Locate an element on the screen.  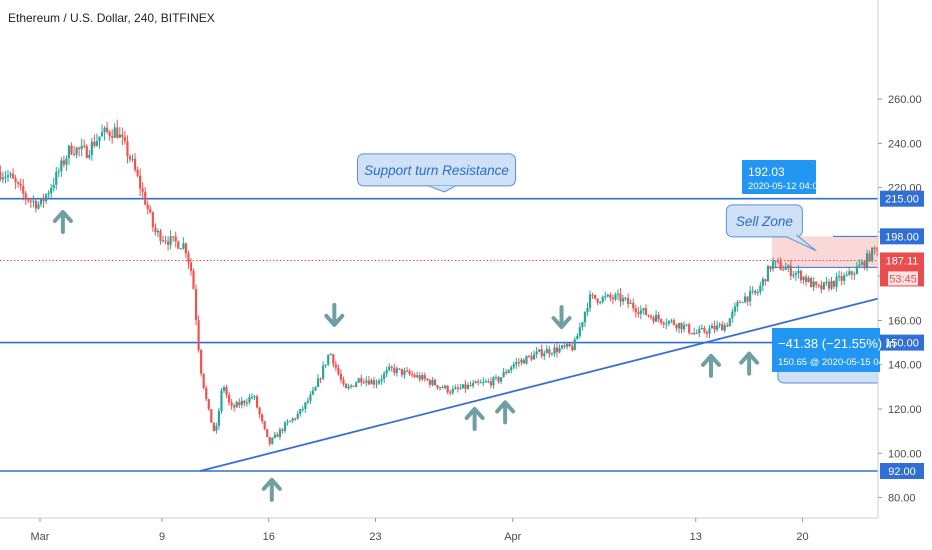
y-tick-label: 80.00 is located at coordinates (902, 499).